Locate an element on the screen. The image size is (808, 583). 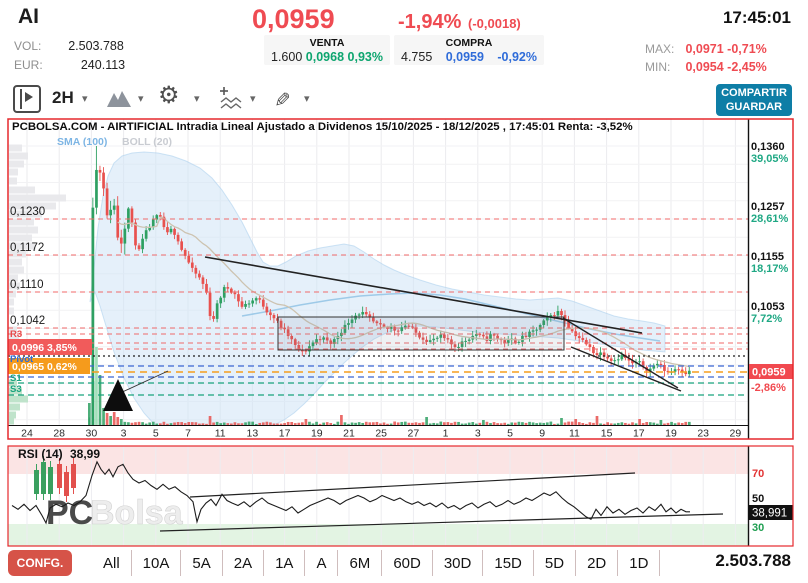
share-save-button: COMPARTIR GUARDAR is located at coordinates (754, 100).